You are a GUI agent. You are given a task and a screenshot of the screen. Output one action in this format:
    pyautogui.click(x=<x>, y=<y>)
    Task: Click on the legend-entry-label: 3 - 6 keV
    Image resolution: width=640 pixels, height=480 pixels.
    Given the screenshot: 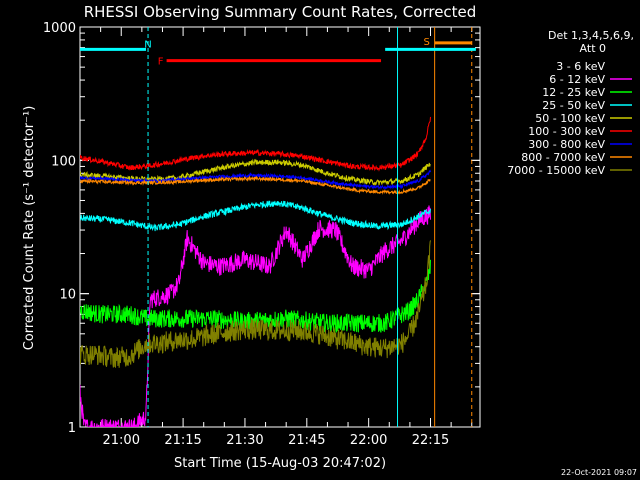 What is the action you would take?
    pyautogui.click(x=580, y=66)
    